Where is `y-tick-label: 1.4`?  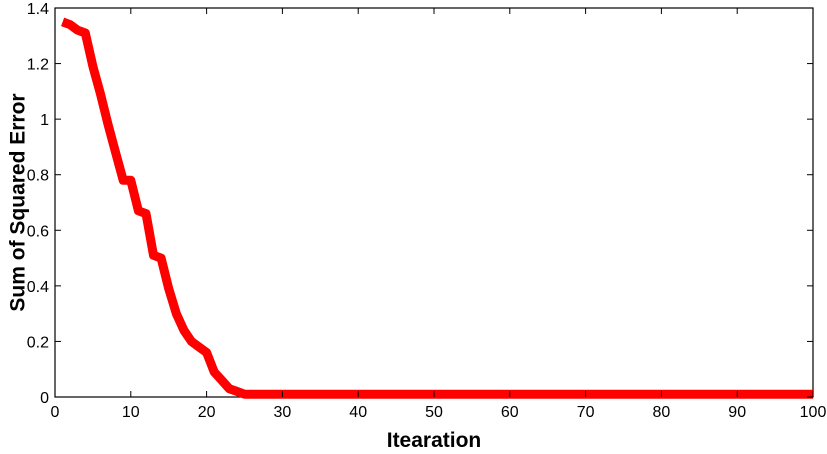 y-tick-label: 1.4 is located at coordinates (38, 9).